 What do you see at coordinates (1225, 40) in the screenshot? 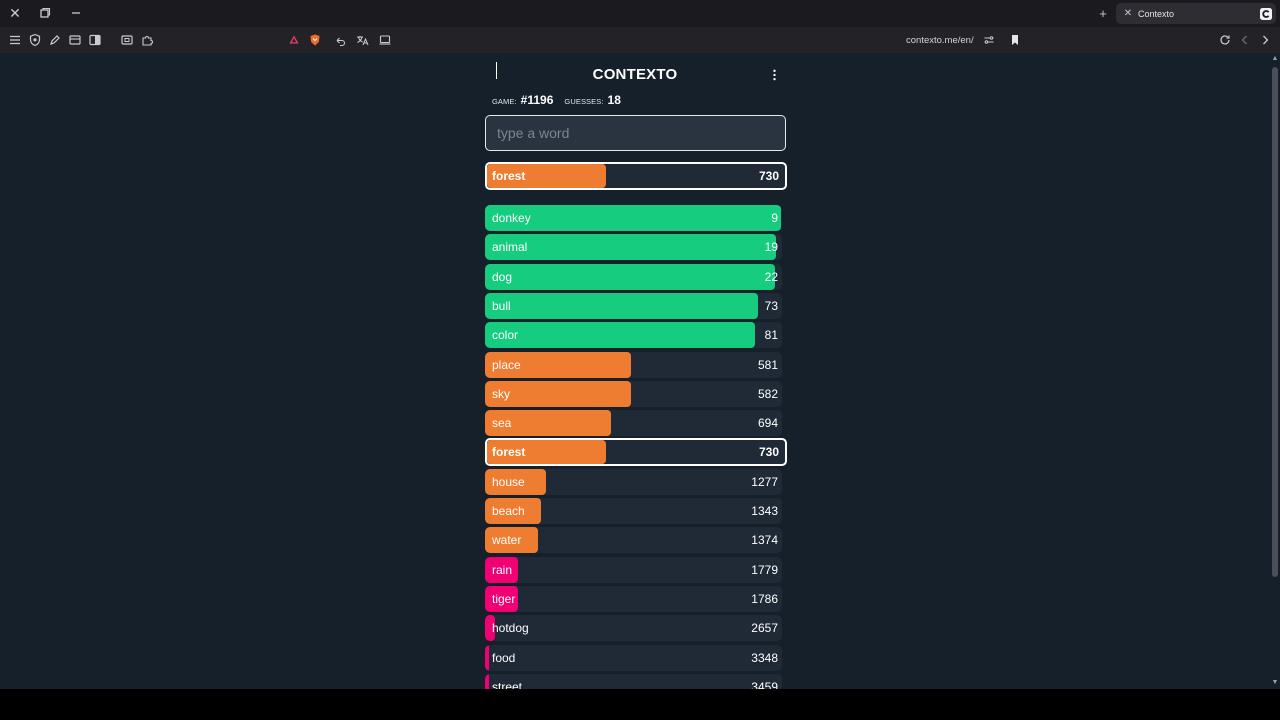
I see `reload-icon` at bounding box center [1225, 40].